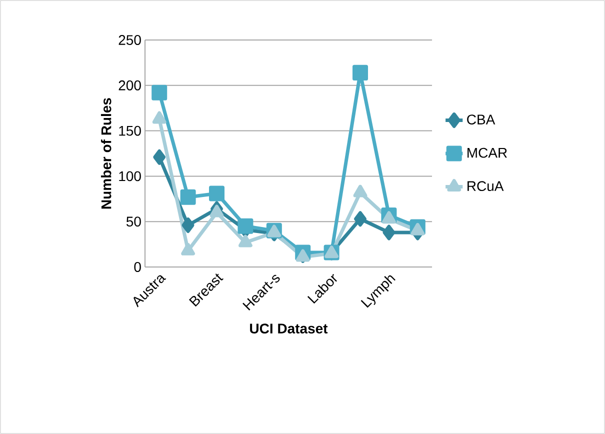 This screenshot has width=605, height=434. What do you see at coordinates (487, 153) in the screenshot?
I see `legend-label: MCAR` at bounding box center [487, 153].